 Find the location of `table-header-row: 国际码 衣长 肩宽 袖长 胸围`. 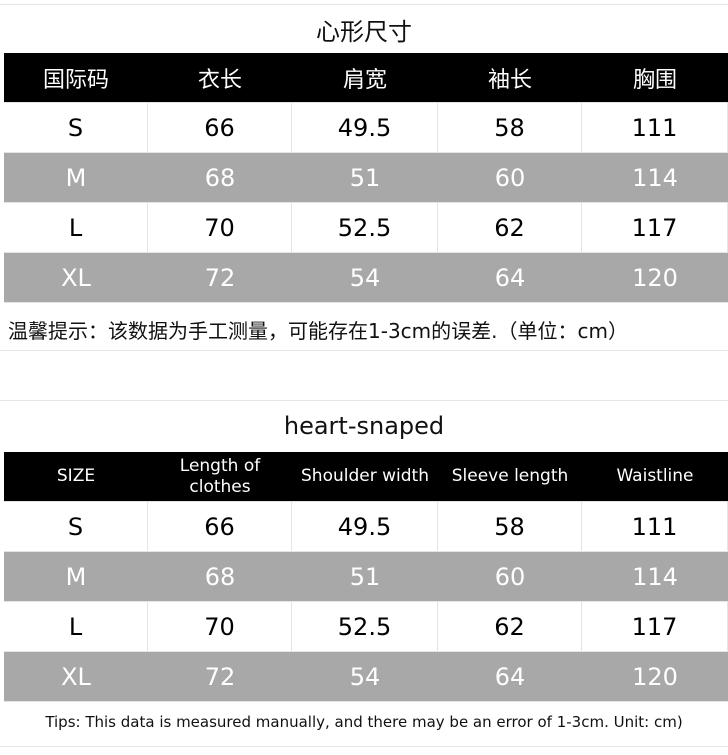

table-header-row: 国际码 衣长 肩宽 袖长 胸围 is located at coordinates (366, 78).